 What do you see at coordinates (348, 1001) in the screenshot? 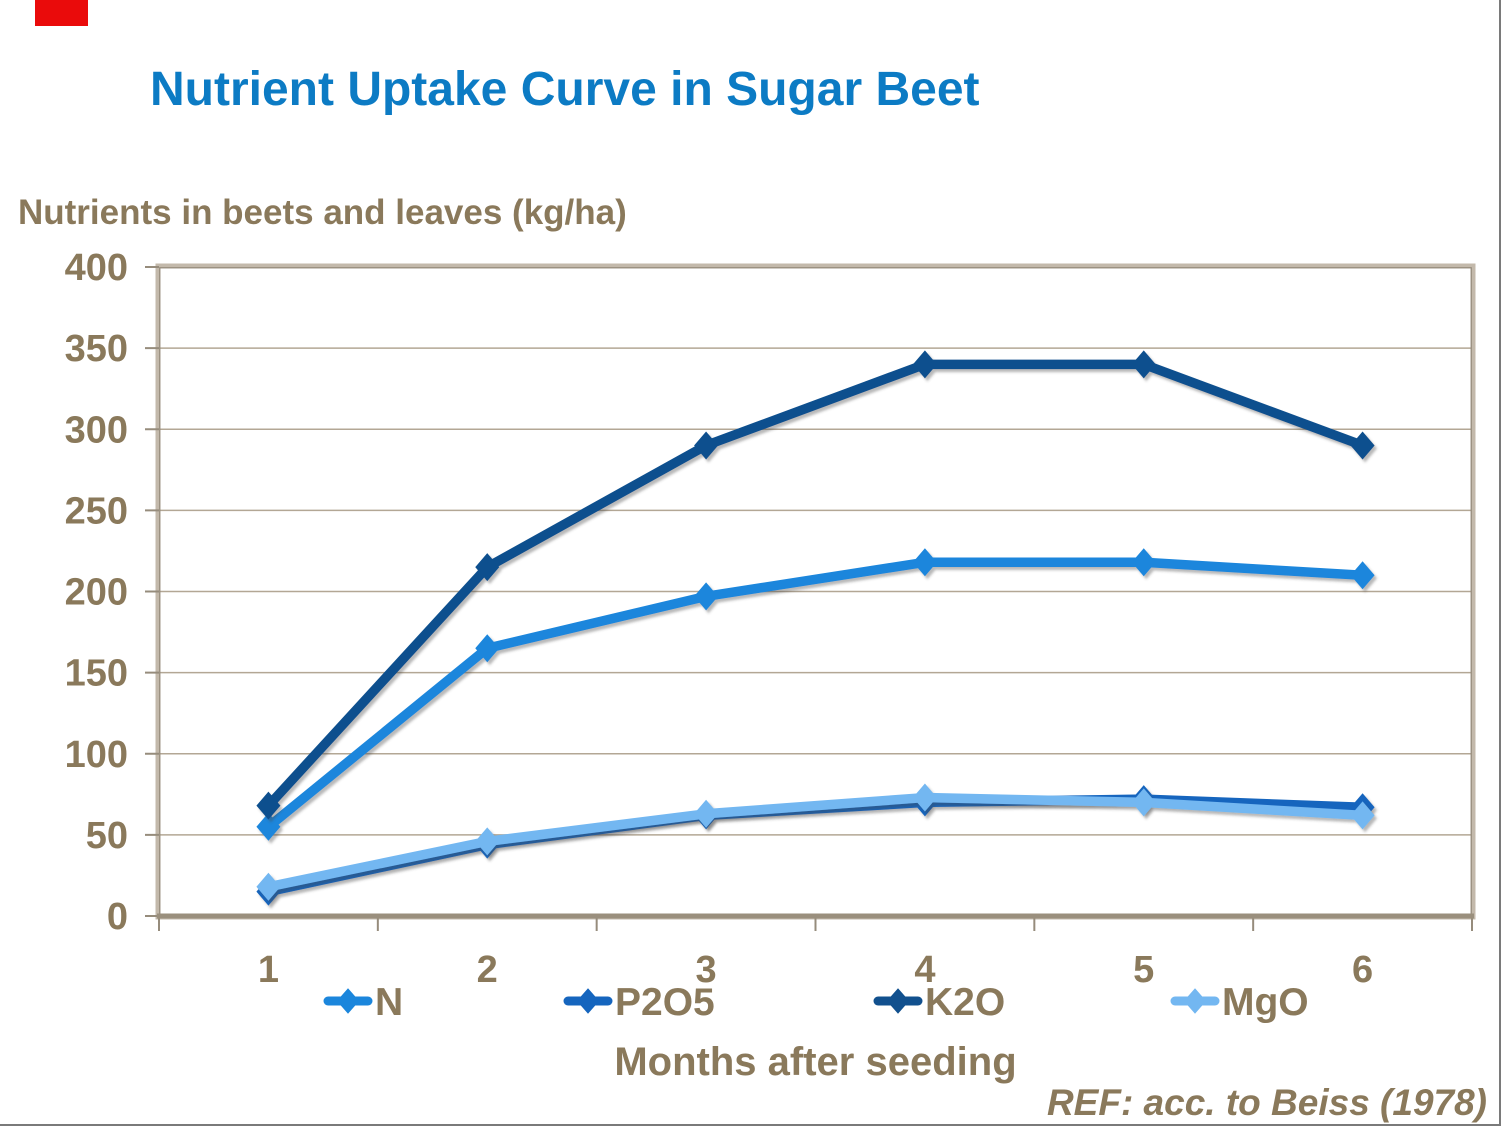
I see `legend-marker-N` at bounding box center [348, 1001].